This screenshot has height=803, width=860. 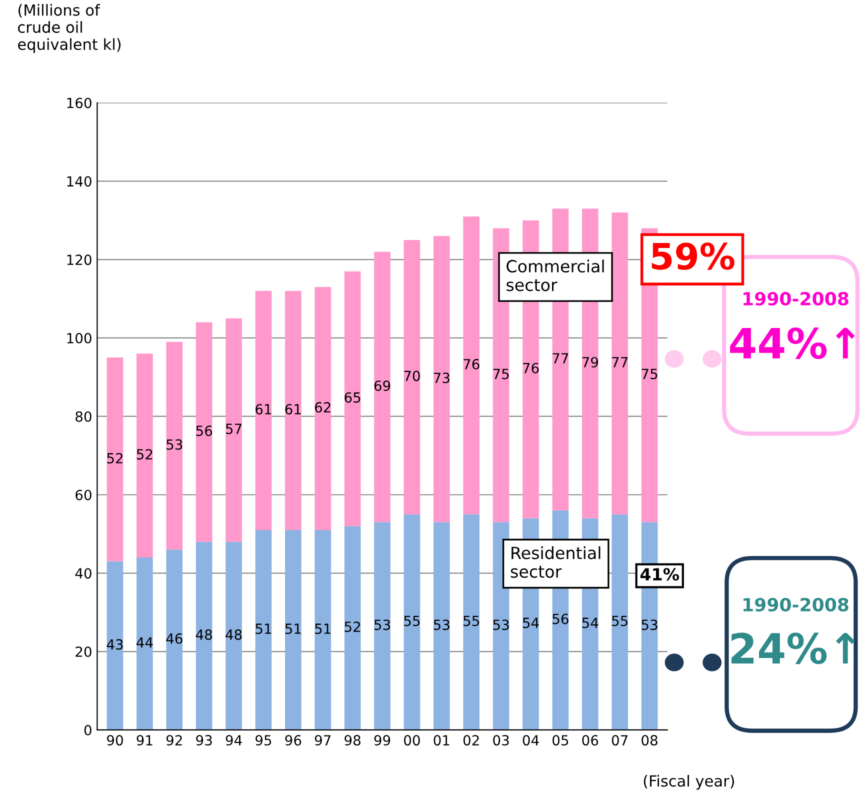 I want to click on x-tick-label: 95, so click(x=264, y=740).